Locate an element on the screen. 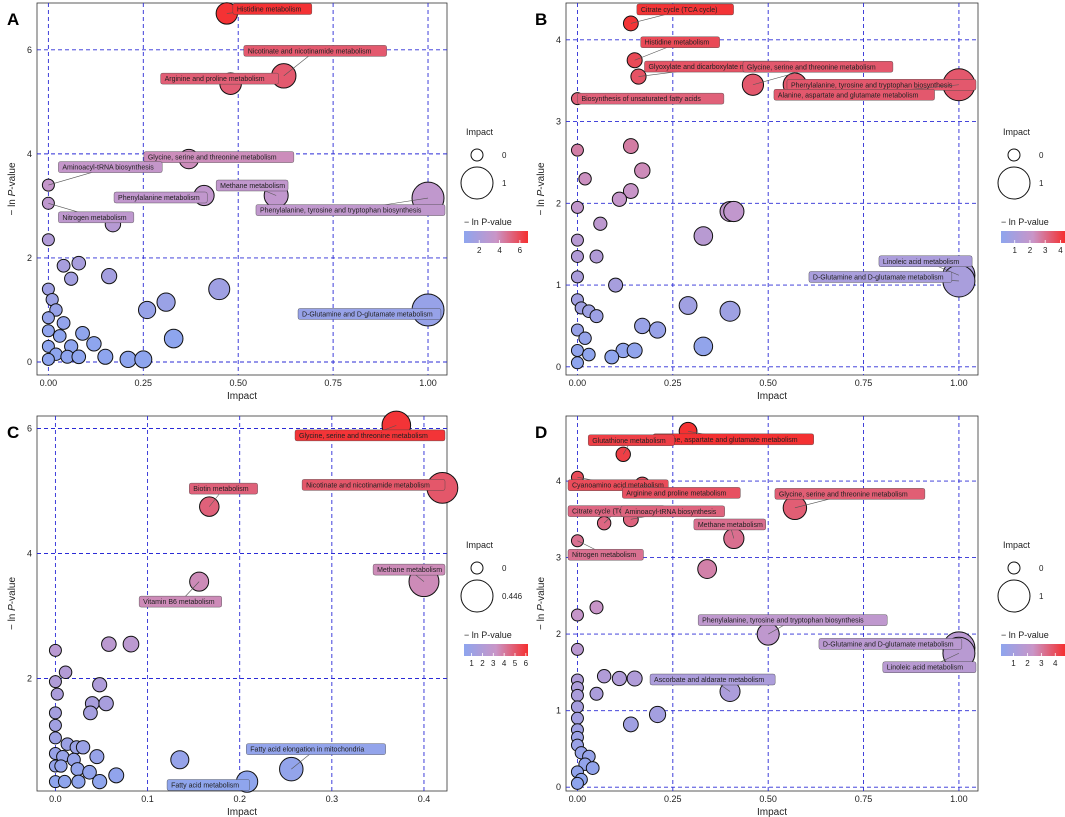 The height and width of the screenshot is (817, 1065). pathway-label: Glutathione metabolism is located at coordinates (629, 441).